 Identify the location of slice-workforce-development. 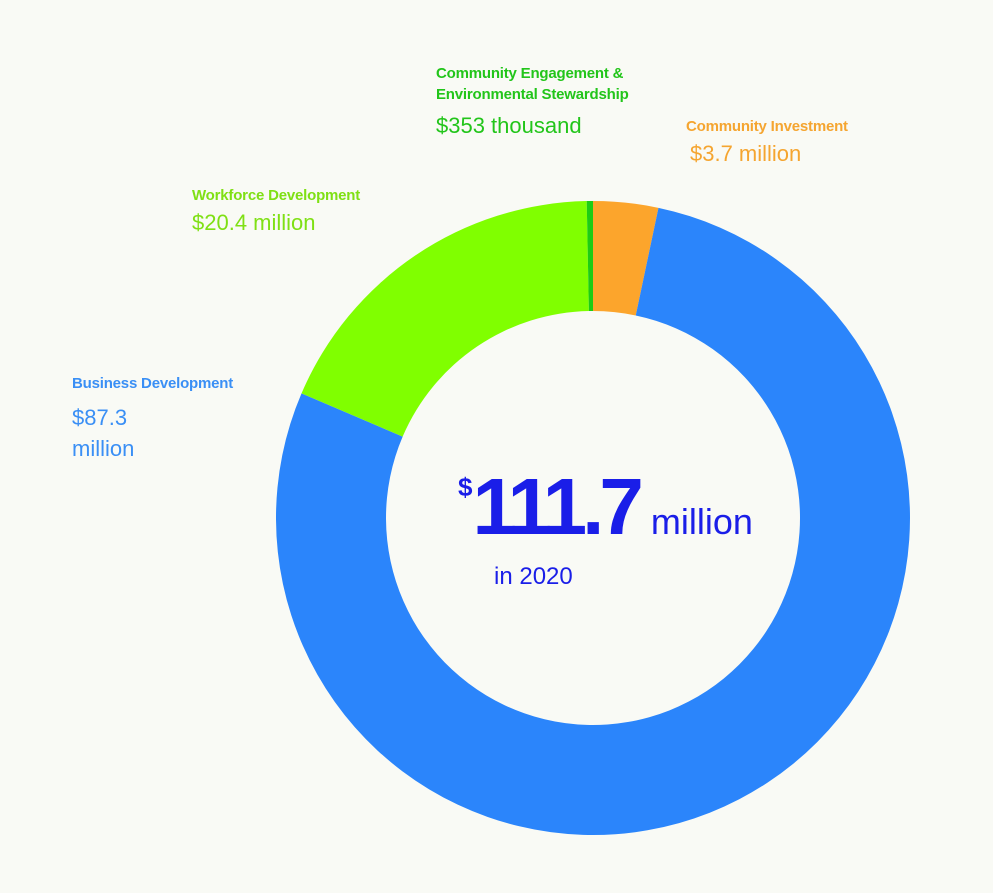
(445, 319).